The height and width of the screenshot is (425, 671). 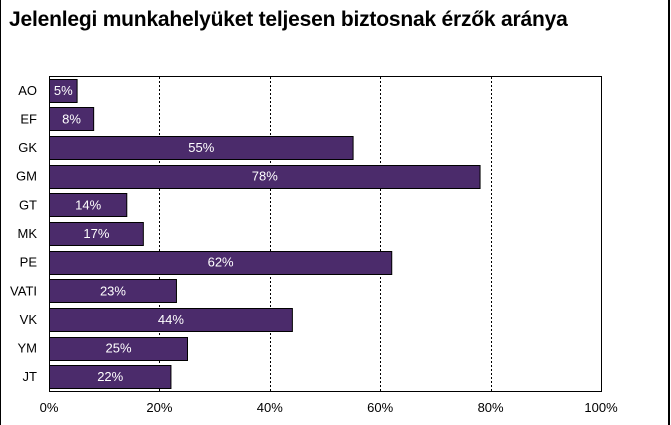 I want to click on category-label: YM, so click(x=28, y=348).